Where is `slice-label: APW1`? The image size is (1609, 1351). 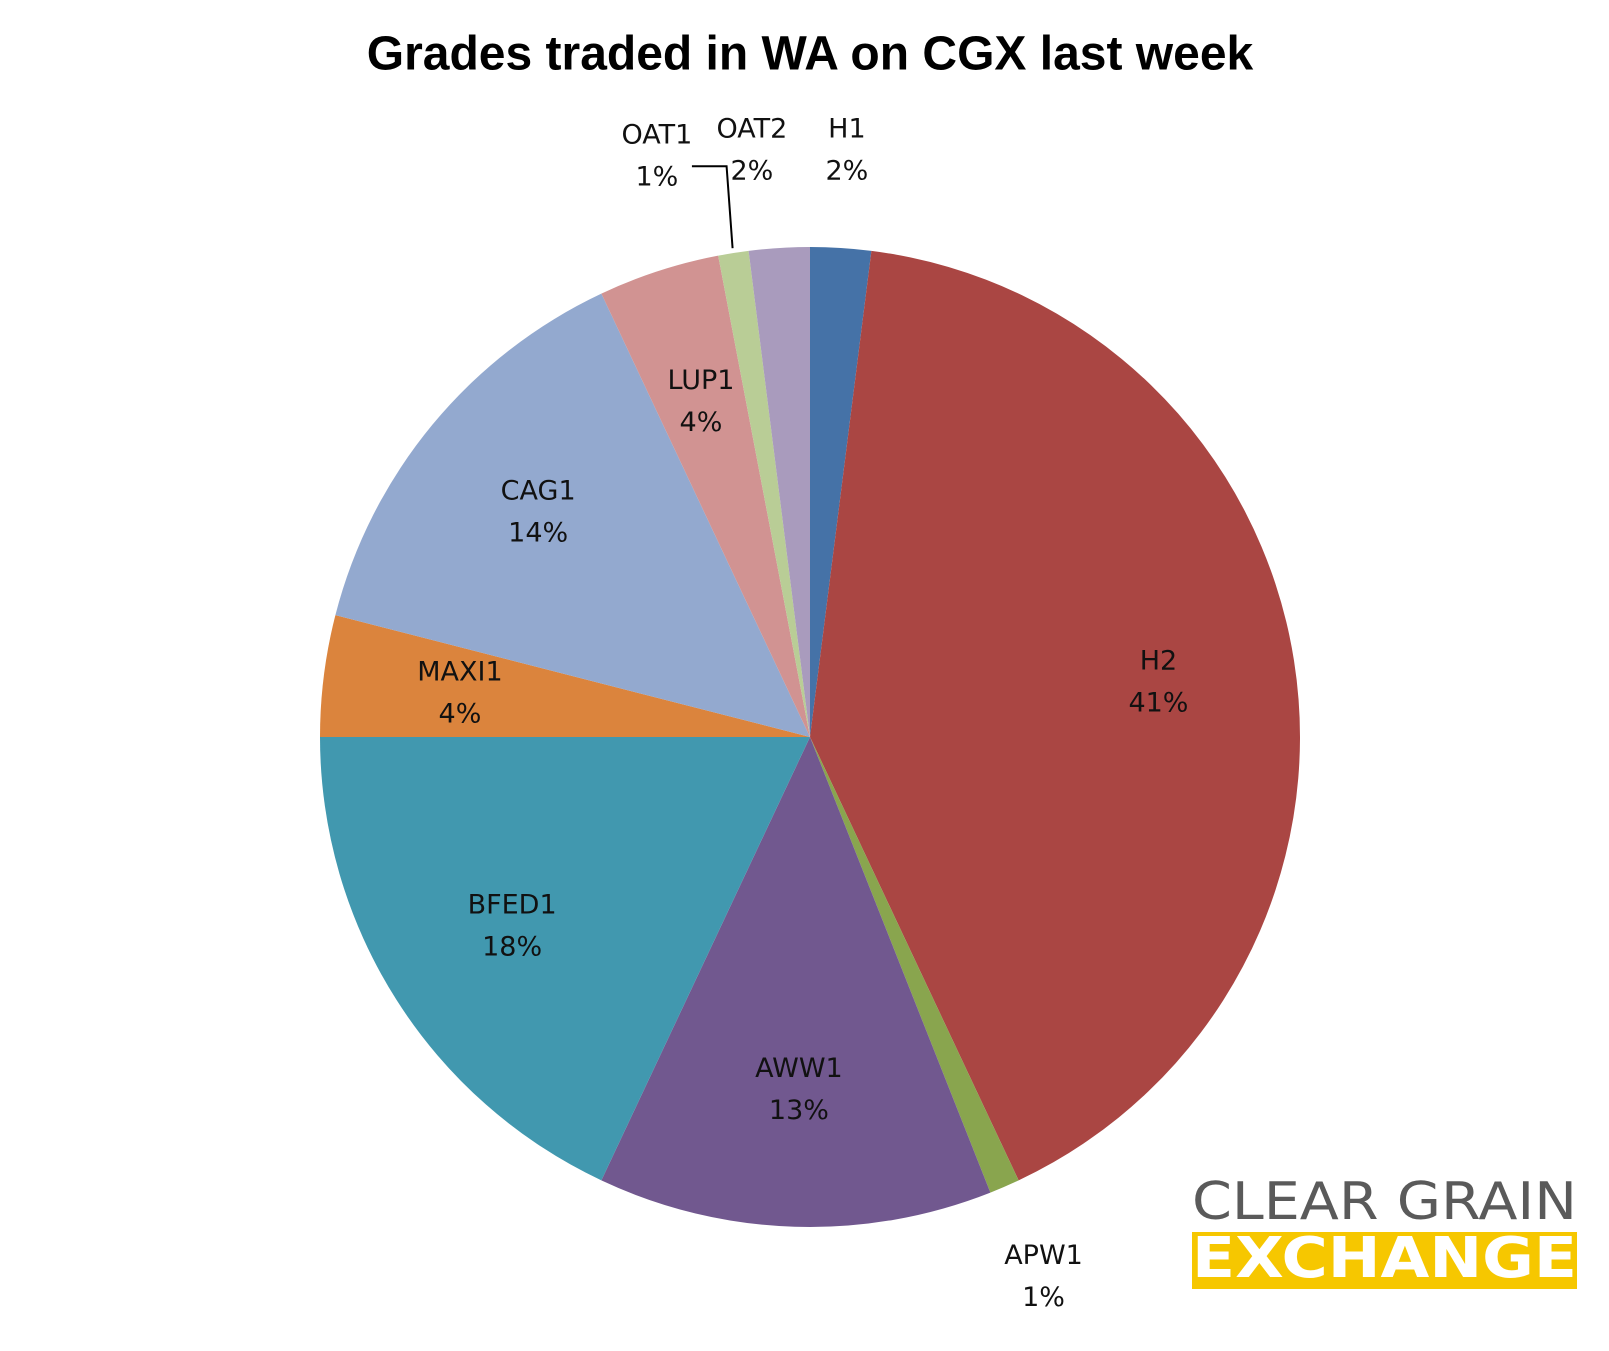 slice-label: APW1 is located at coordinates (1043, 1255).